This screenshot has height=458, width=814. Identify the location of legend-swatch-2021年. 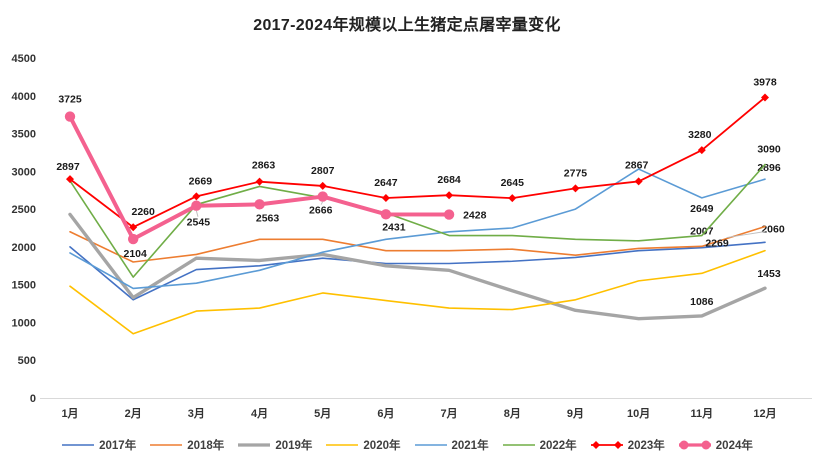
(430, 445).